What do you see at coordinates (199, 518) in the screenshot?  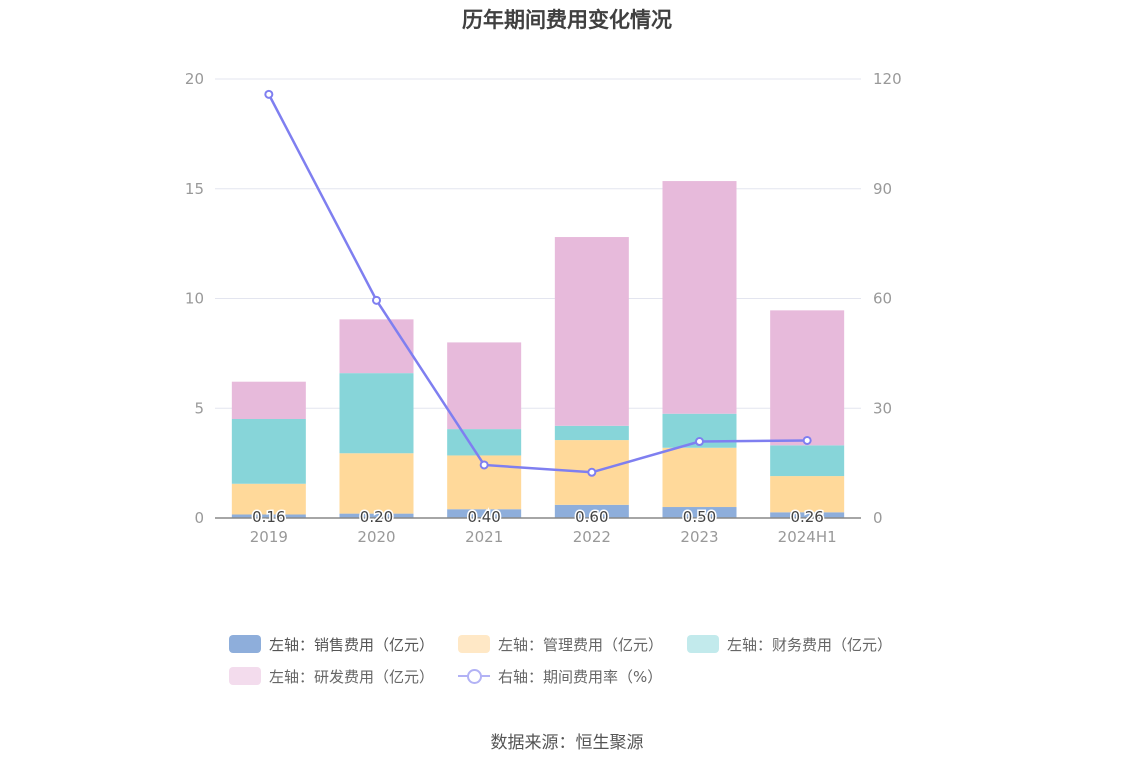 I see `left-axis-tick-label: 0` at bounding box center [199, 518].